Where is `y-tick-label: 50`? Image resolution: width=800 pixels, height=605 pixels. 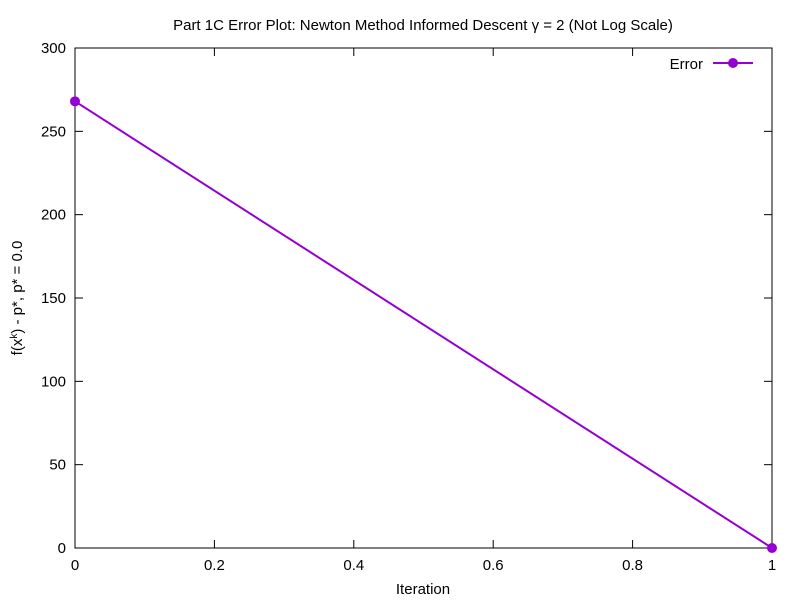 y-tick-label: 50 is located at coordinates (57, 465).